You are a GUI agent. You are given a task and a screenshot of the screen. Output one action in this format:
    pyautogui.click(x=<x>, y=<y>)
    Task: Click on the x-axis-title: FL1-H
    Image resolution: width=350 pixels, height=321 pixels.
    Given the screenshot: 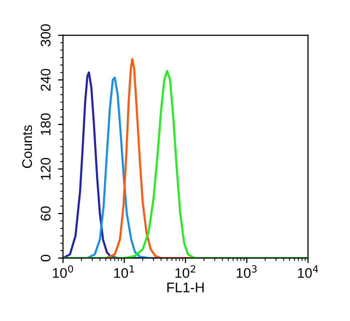 What is the action you would take?
    pyautogui.click(x=185, y=287)
    